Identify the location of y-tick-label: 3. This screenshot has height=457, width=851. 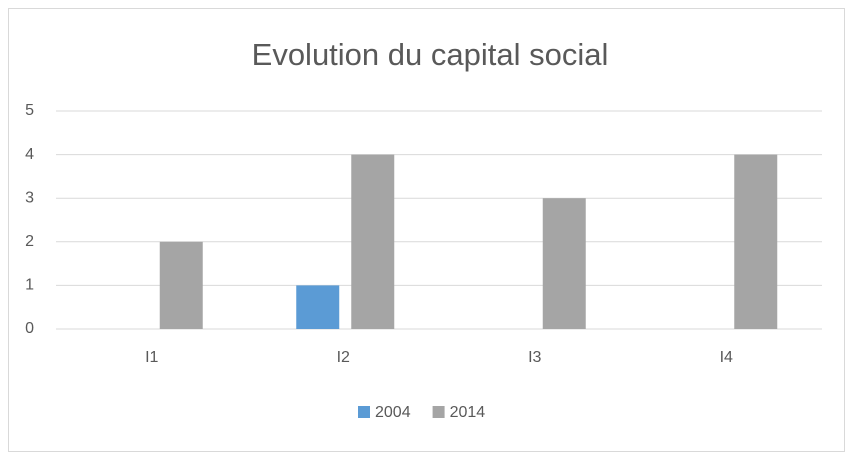
(29, 197).